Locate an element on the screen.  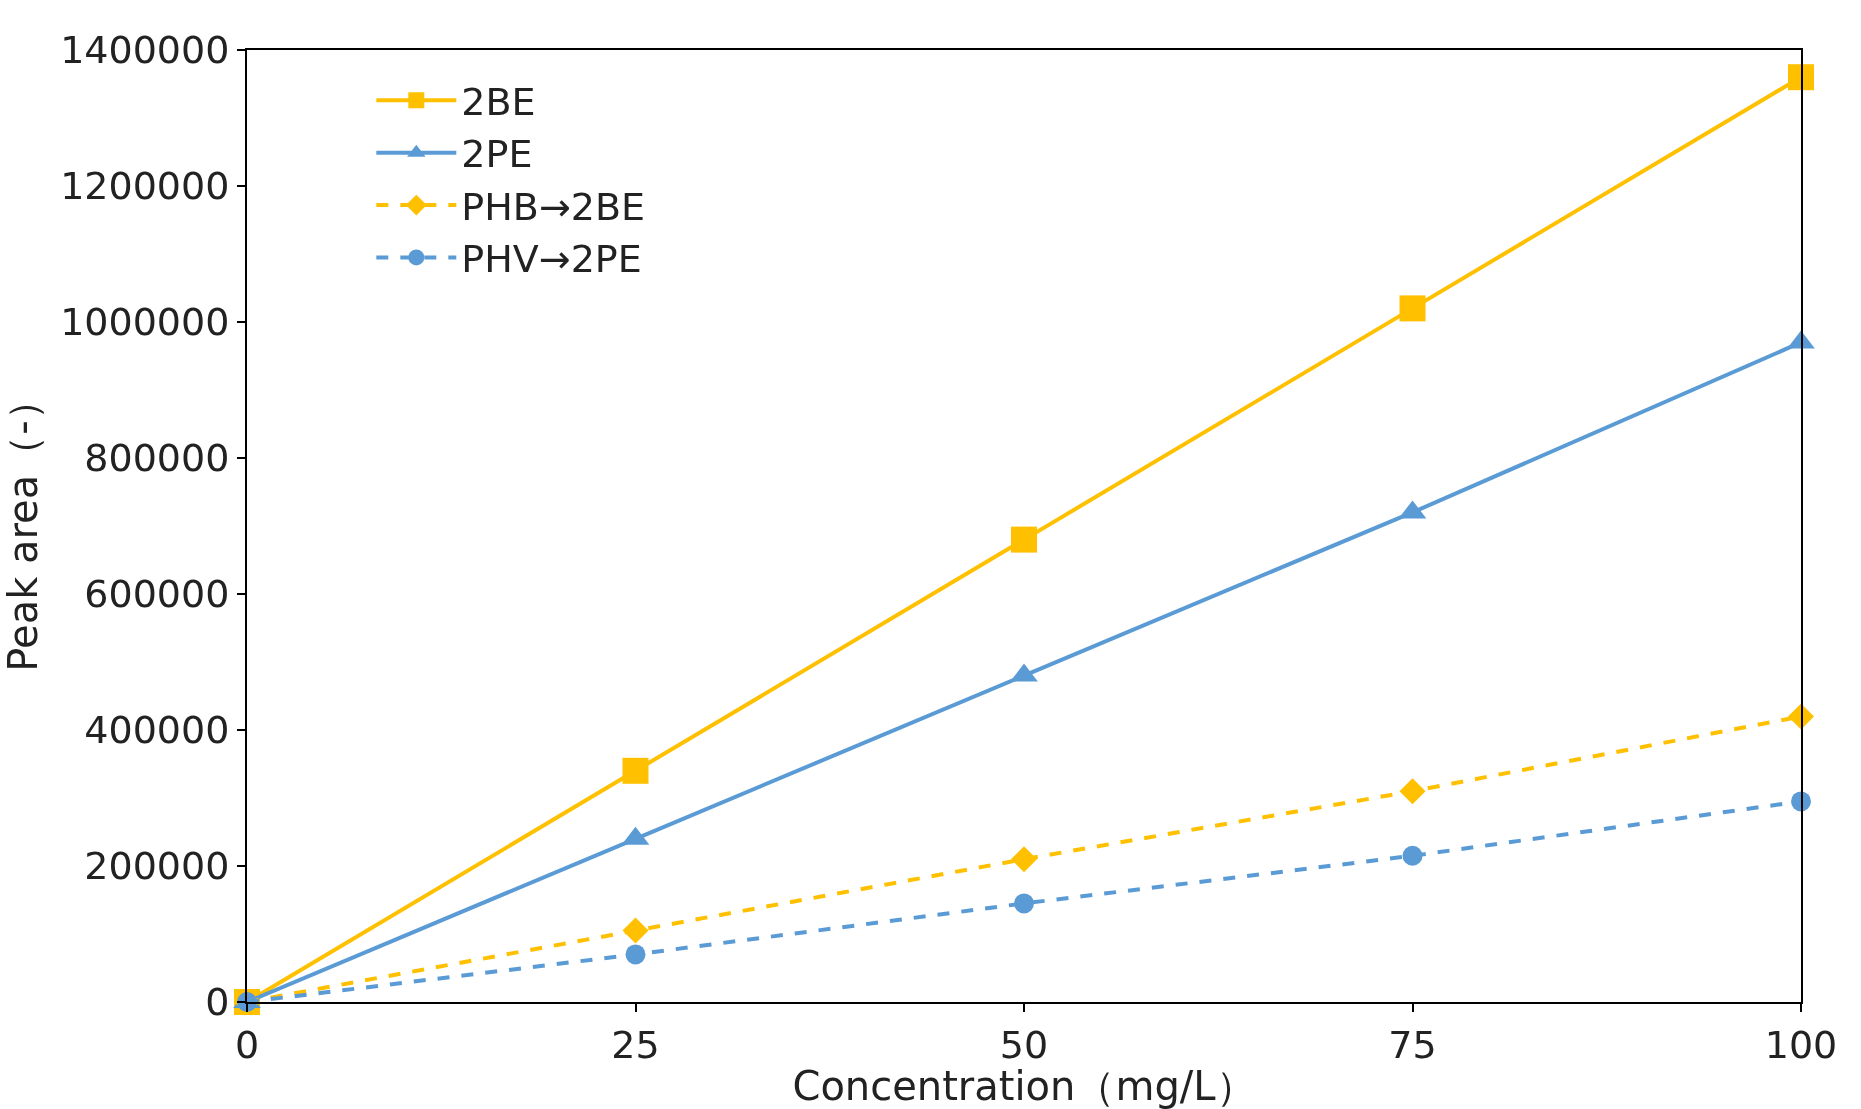
y-tick-label: 1400000 is located at coordinates (145, 50).